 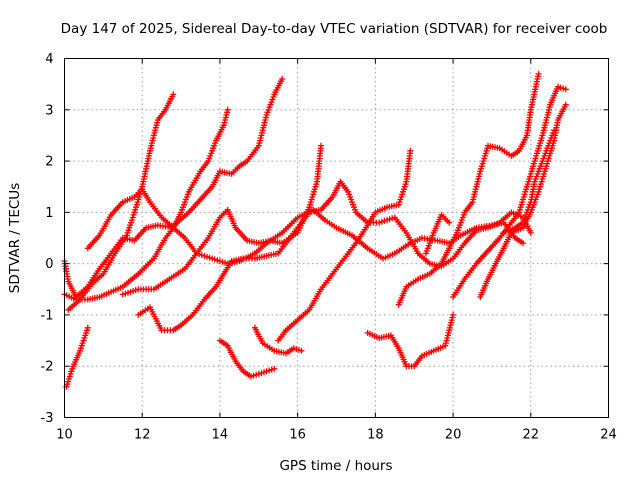 I want to click on y-tick-label: -1, so click(x=47, y=315).